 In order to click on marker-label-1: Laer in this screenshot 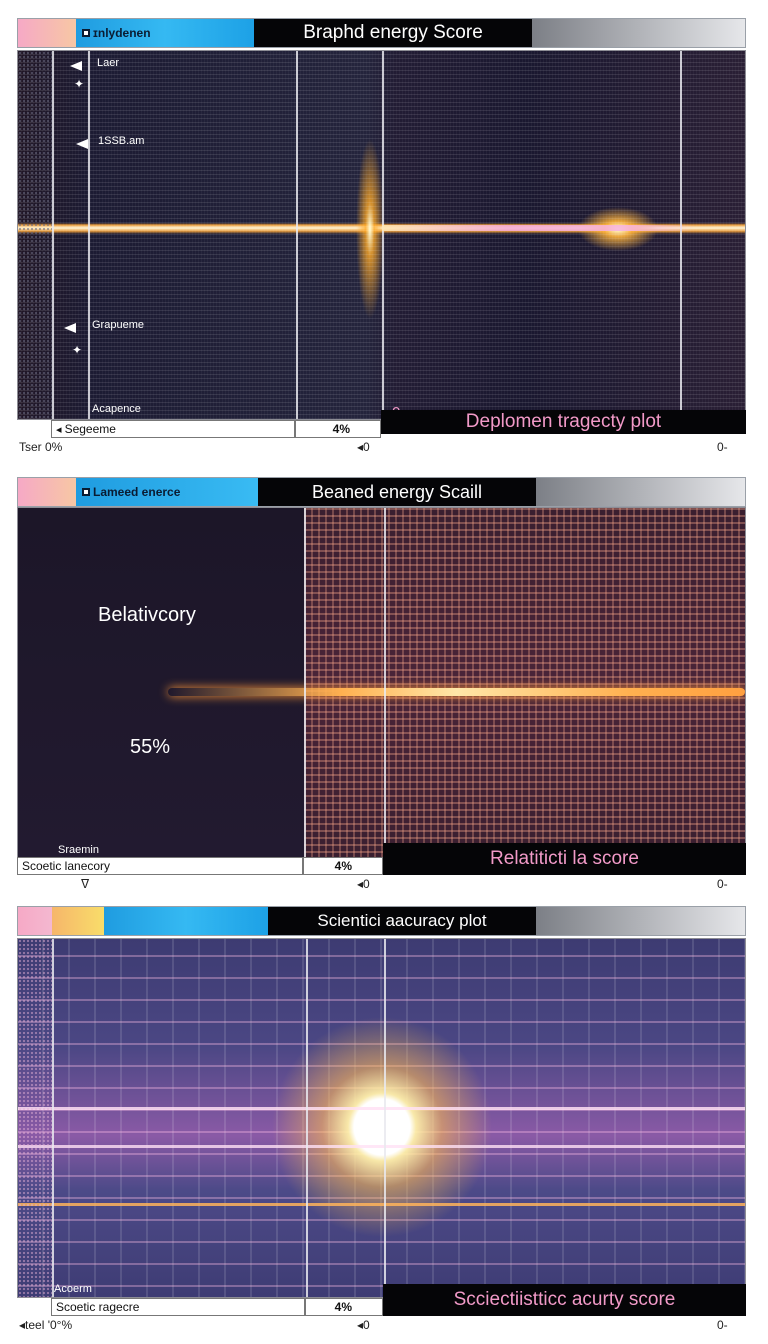, I will do `click(108, 63)`.